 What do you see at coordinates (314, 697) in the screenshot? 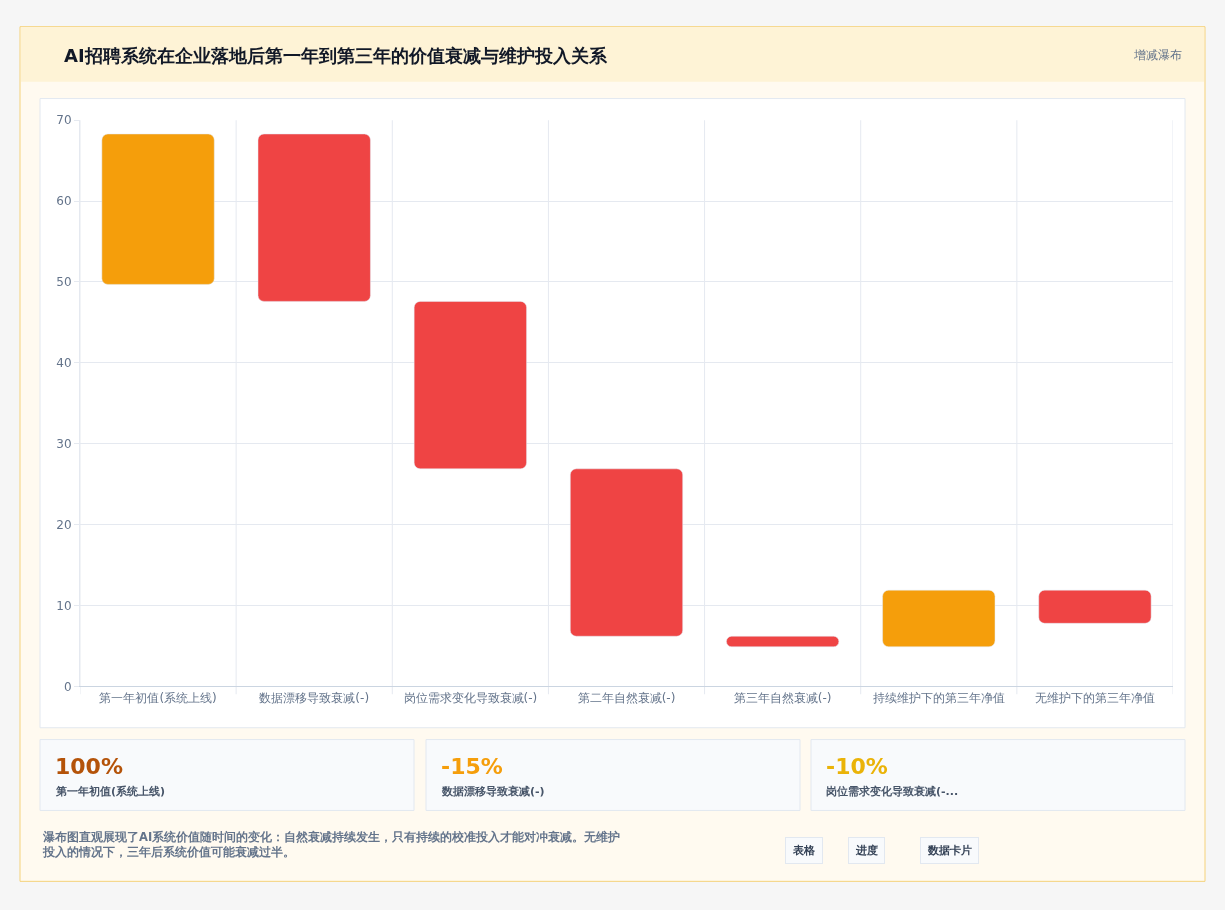
I see `x-tick-label: 数据漂移导致衰减(-)` at bounding box center [314, 697].